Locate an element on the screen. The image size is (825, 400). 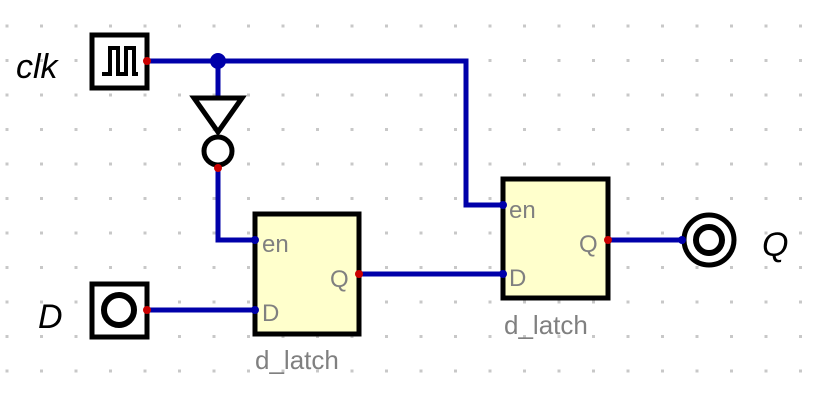
d-label: D is located at coordinates (50, 317).